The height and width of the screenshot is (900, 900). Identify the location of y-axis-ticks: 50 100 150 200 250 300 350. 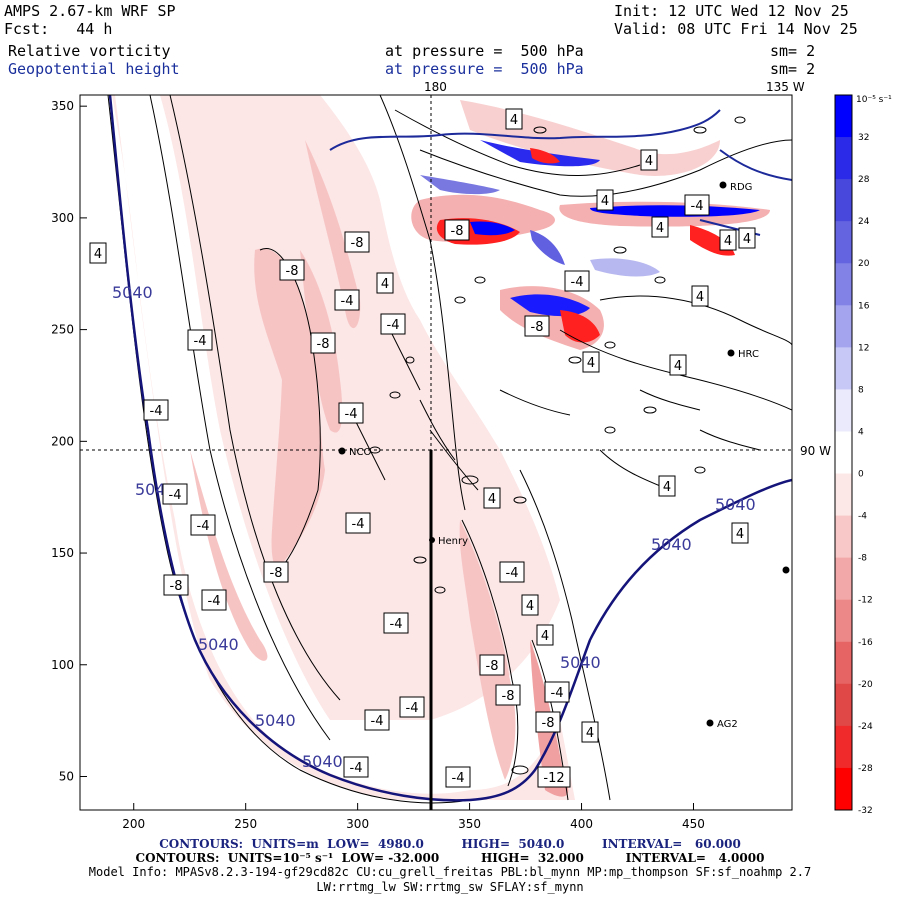
(69, 441).